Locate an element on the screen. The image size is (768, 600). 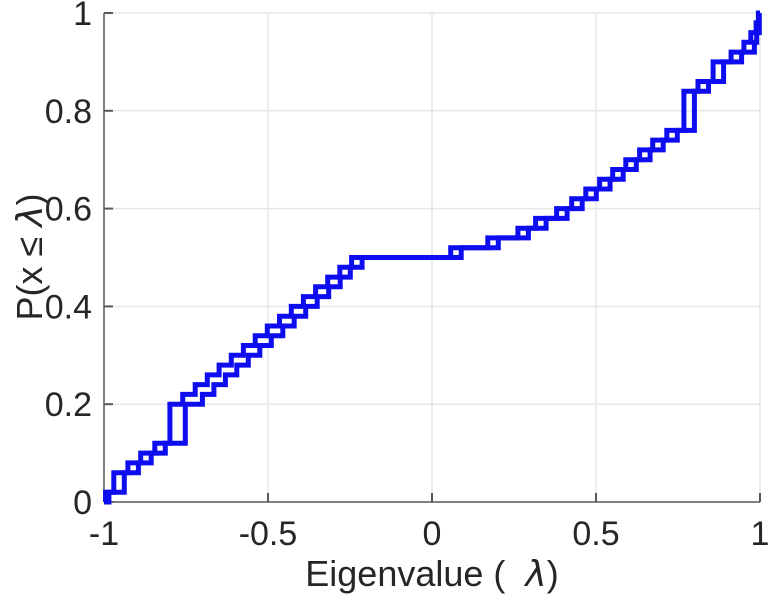
x-tick-label: 0 is located at coordinates (432, 534).